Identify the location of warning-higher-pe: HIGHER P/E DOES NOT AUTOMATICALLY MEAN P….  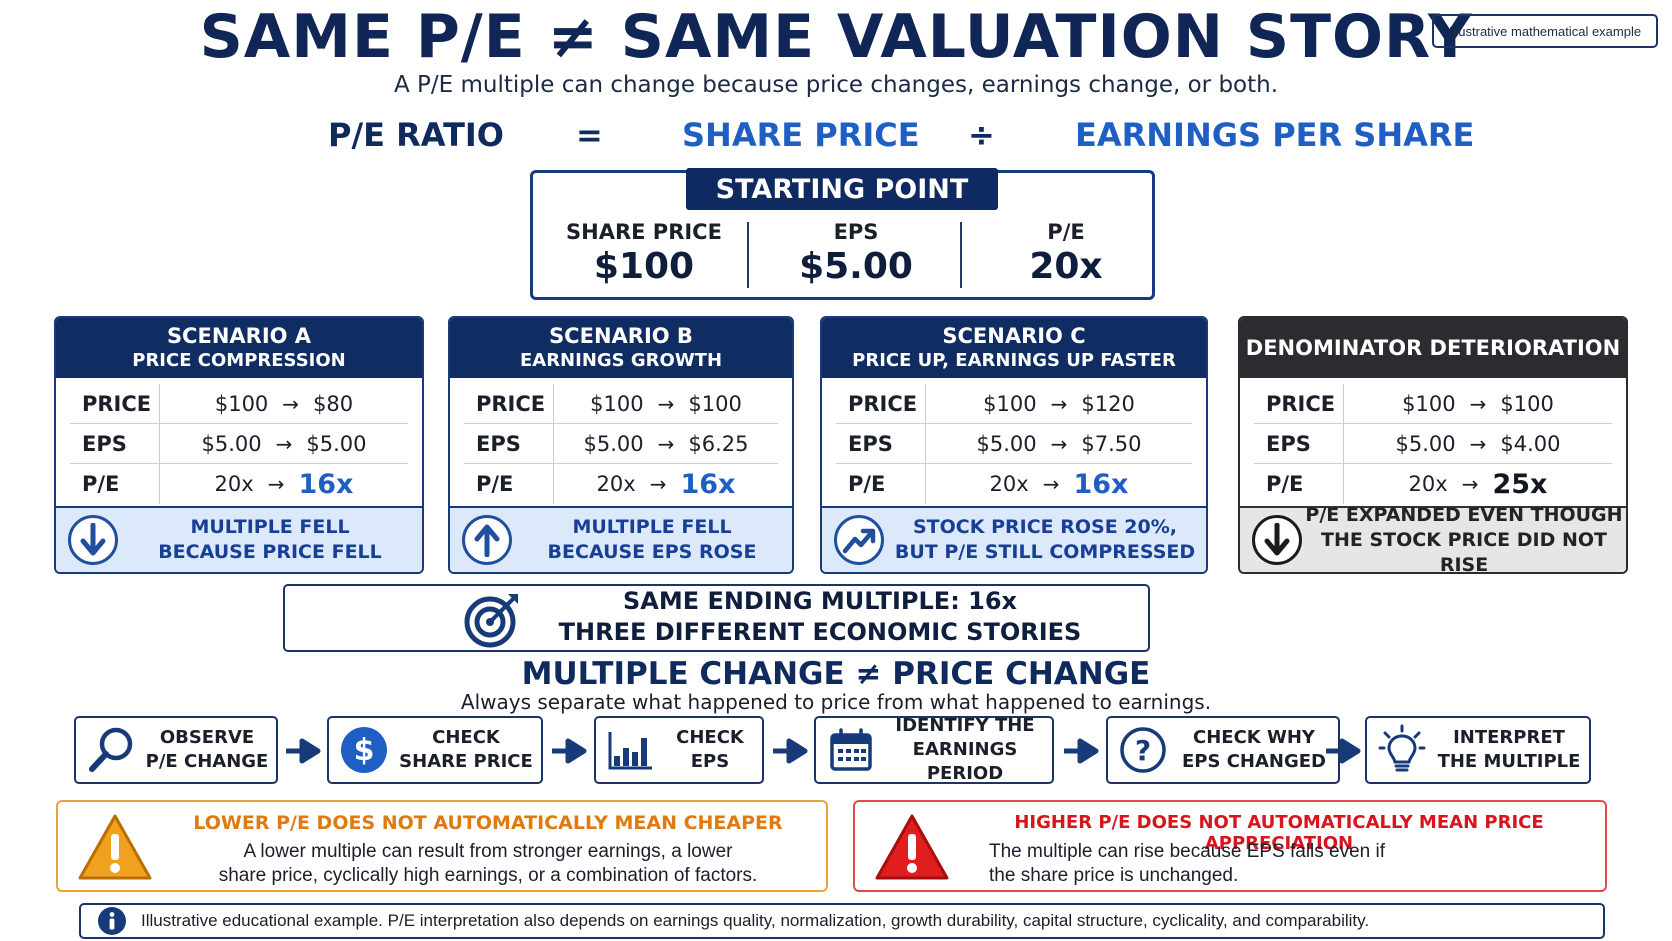
(1230, 846).